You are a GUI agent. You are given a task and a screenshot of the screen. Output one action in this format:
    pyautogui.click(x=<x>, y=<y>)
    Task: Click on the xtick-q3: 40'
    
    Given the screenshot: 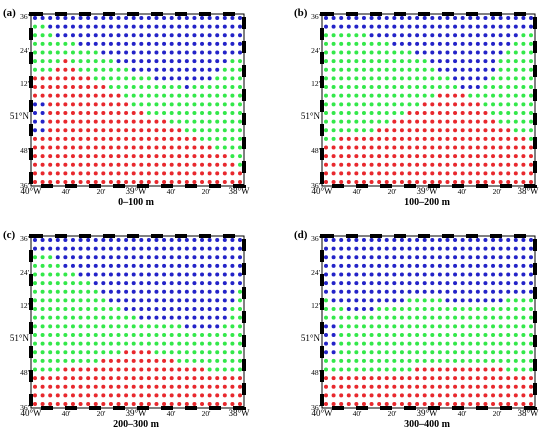 What is the action you would take?
    pyautogui.click(x=463, y=413)
    